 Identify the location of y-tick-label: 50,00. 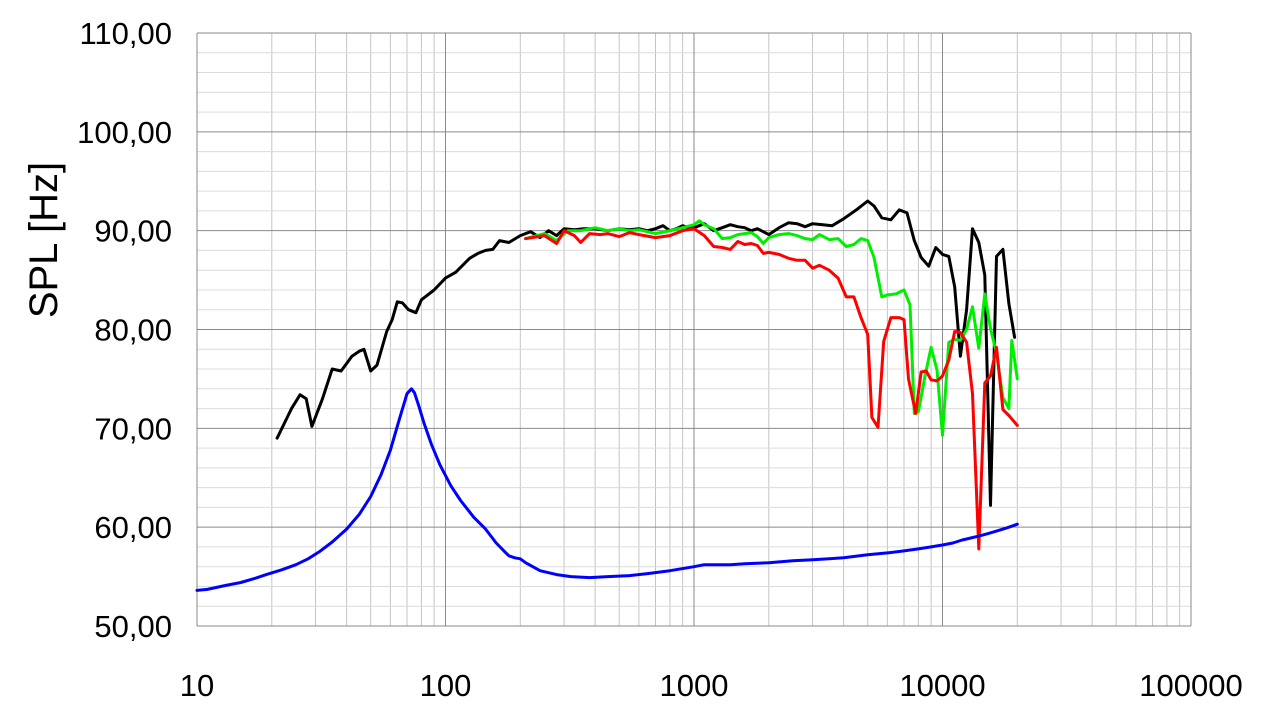
(133, 626).